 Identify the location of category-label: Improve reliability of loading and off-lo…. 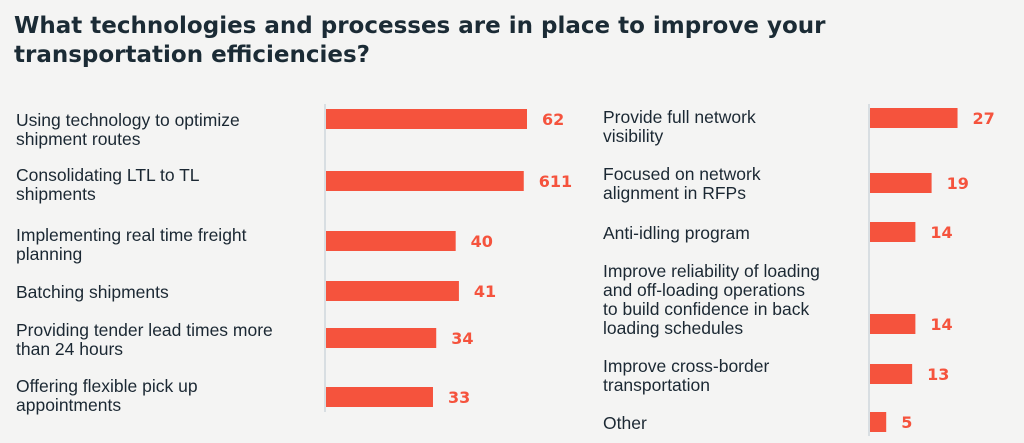
(711, 299).